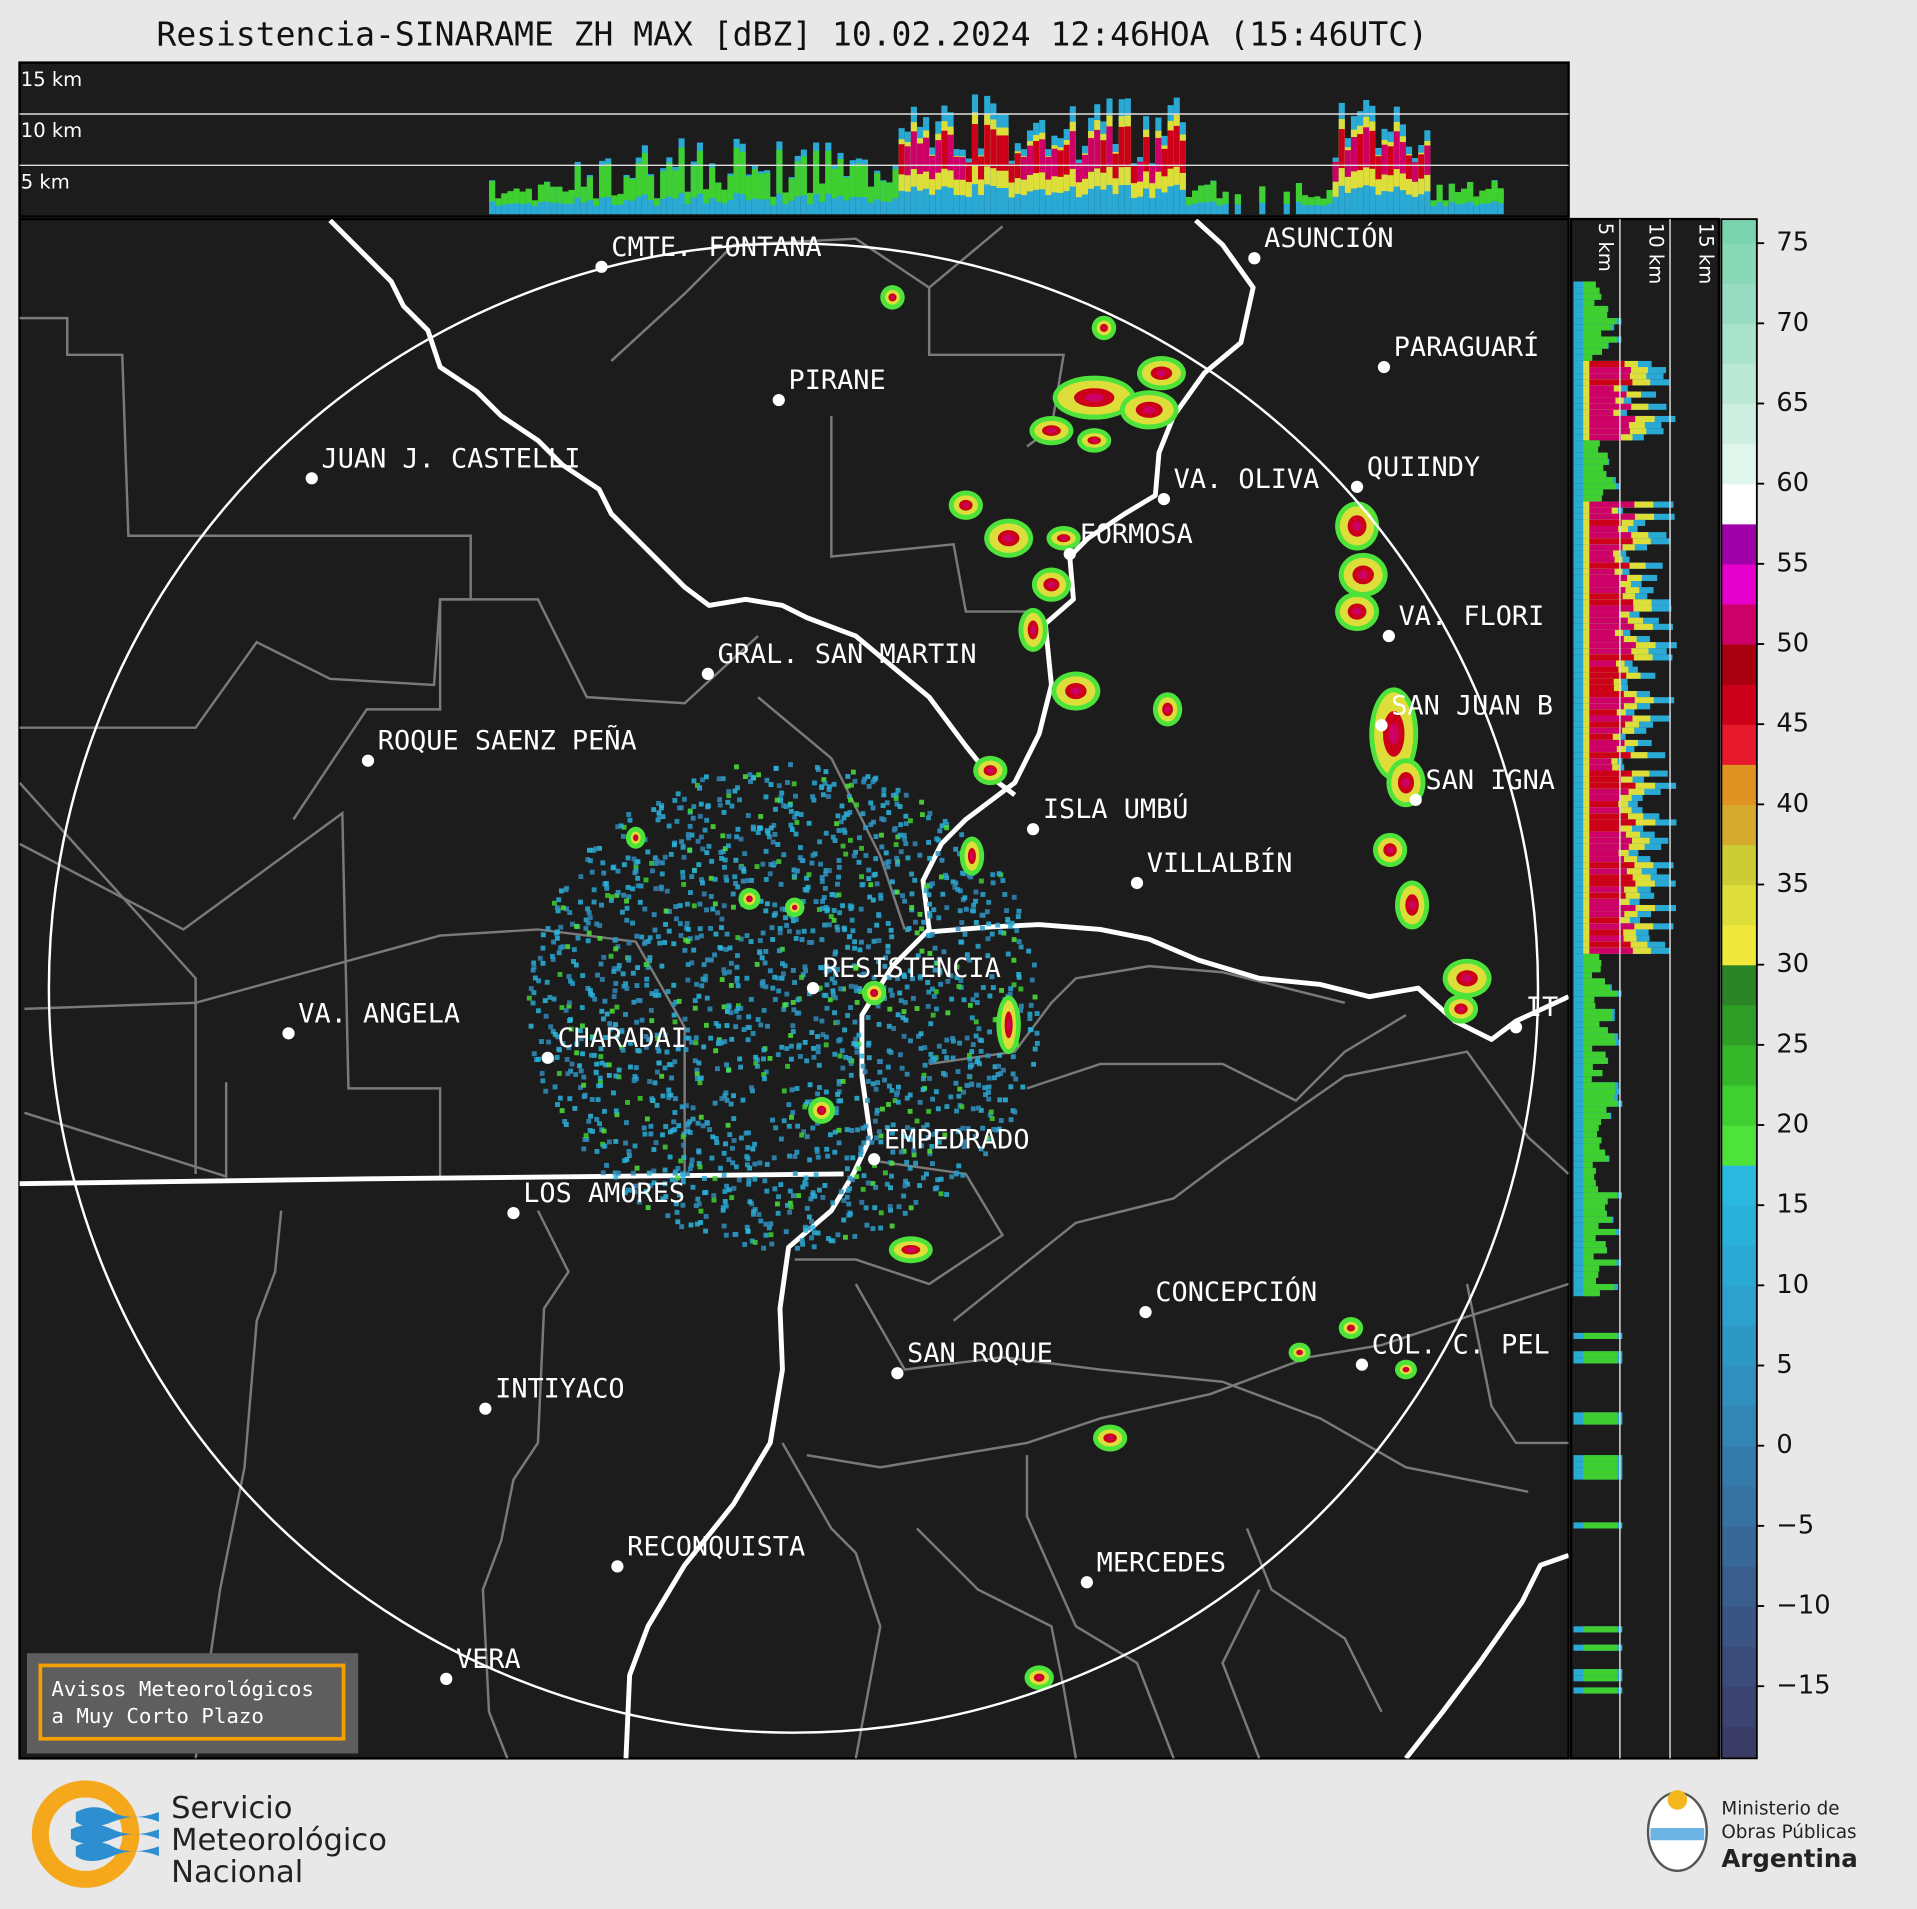 The image size is (1917, 1909). I want to click on echo-cell, so click(1351, 1328).